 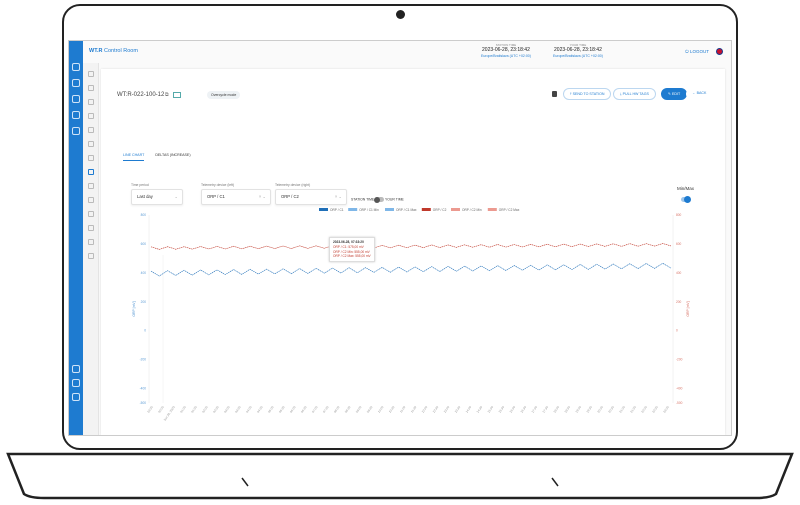 What do you see at coordinates (183, 409) in the screenshot?
I see `x-tick: 01:00` at bounding box center [183, 409].